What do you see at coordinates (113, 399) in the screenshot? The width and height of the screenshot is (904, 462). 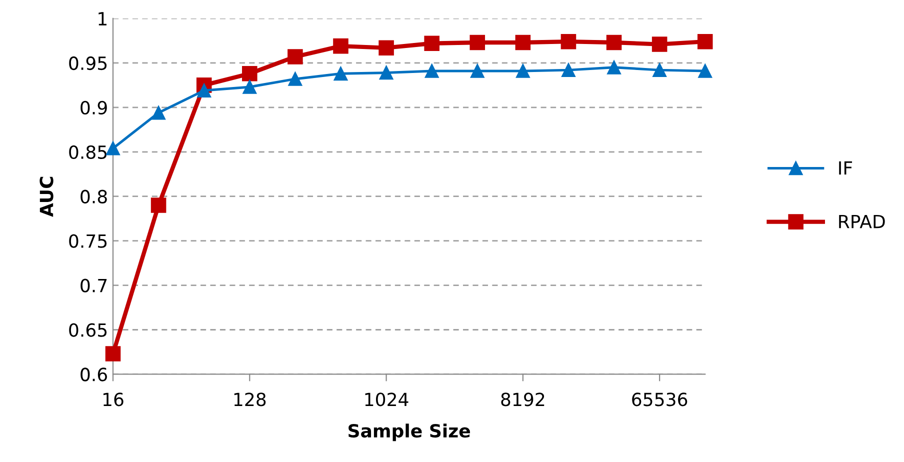 I see `x-tick-label: 16` at bounding box center [113, 399].